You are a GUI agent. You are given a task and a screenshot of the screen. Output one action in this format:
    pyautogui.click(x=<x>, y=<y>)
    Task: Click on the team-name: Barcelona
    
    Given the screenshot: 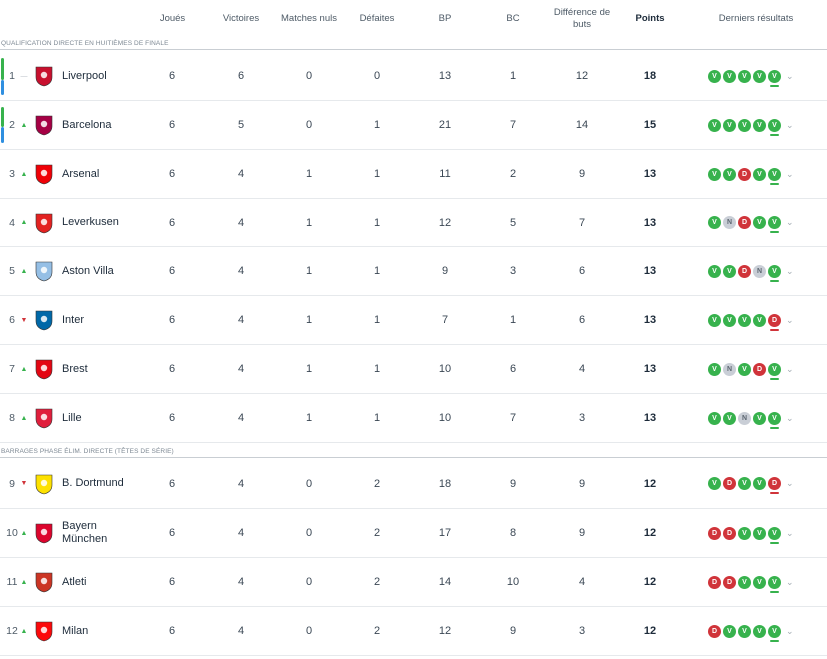 What is the action you would take?
    pyautogui.click(x=87, y=124)
    